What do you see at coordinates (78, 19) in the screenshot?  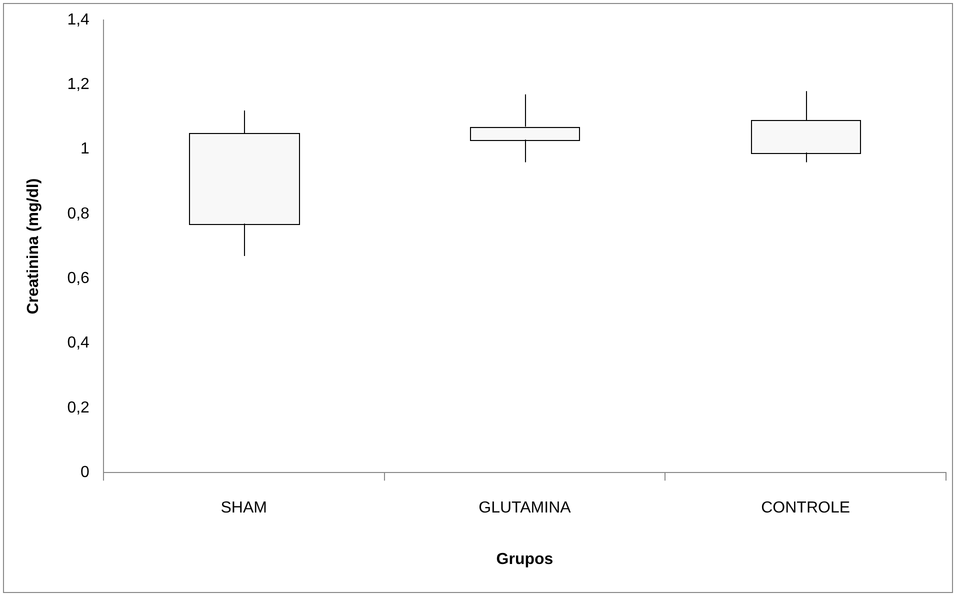 I see `y-tick-label: 1,4` at bounding box center [78, 19].